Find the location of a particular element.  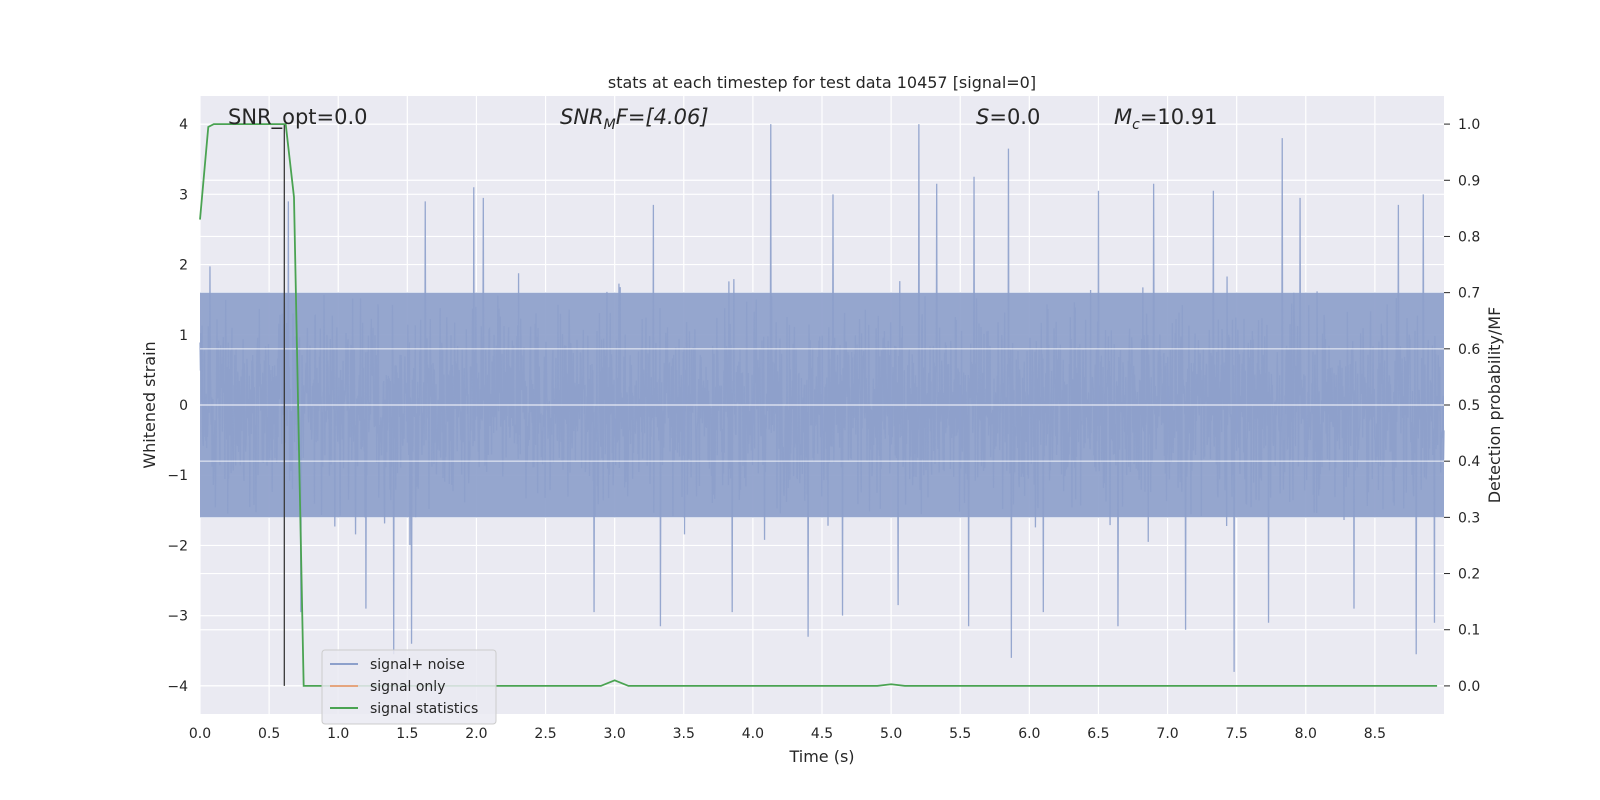

x-tick-label: 1.5 is located at coordinates (407, 734).